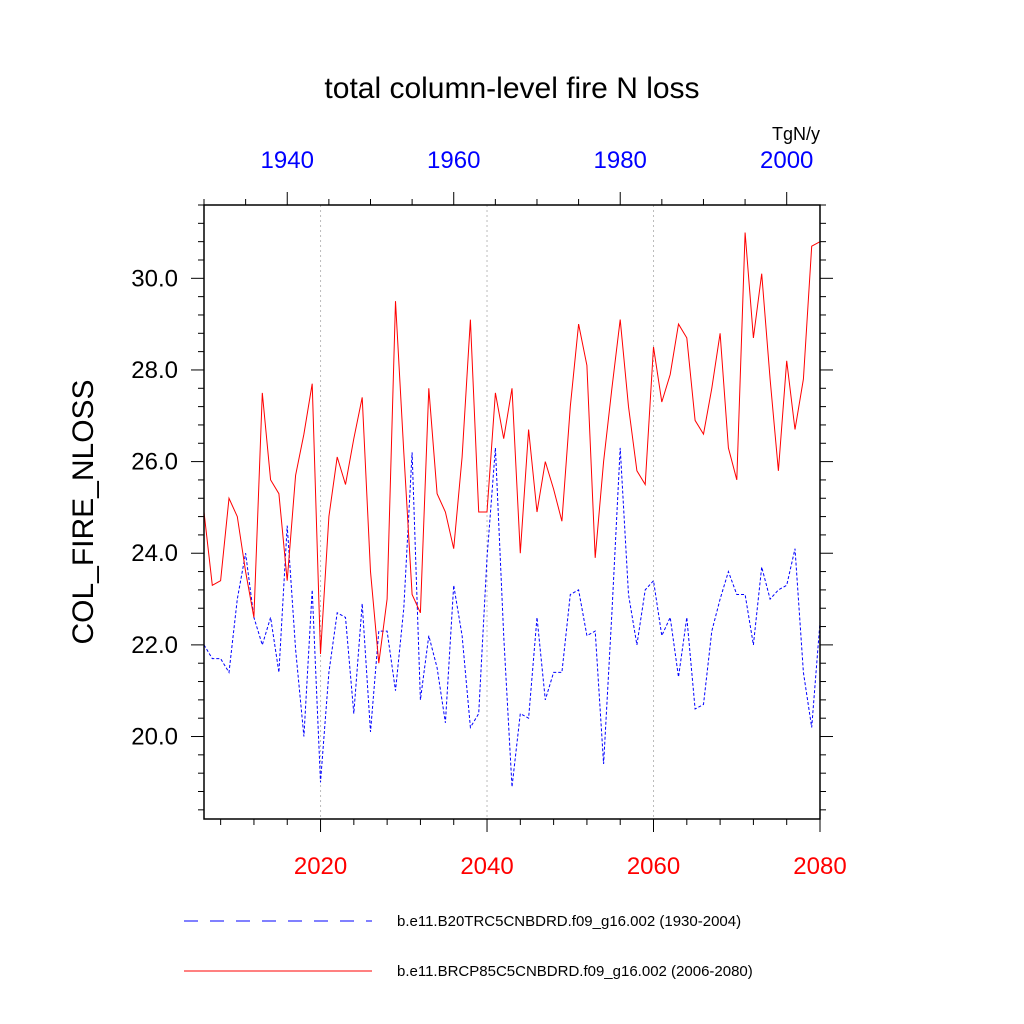 The height and width of the screenshot is (1024, 1024). What do you see at coordinates (511, 88) in the screenshot?
I see `chart-title: total column-level fire N loss` at bounding box center [511, 88].